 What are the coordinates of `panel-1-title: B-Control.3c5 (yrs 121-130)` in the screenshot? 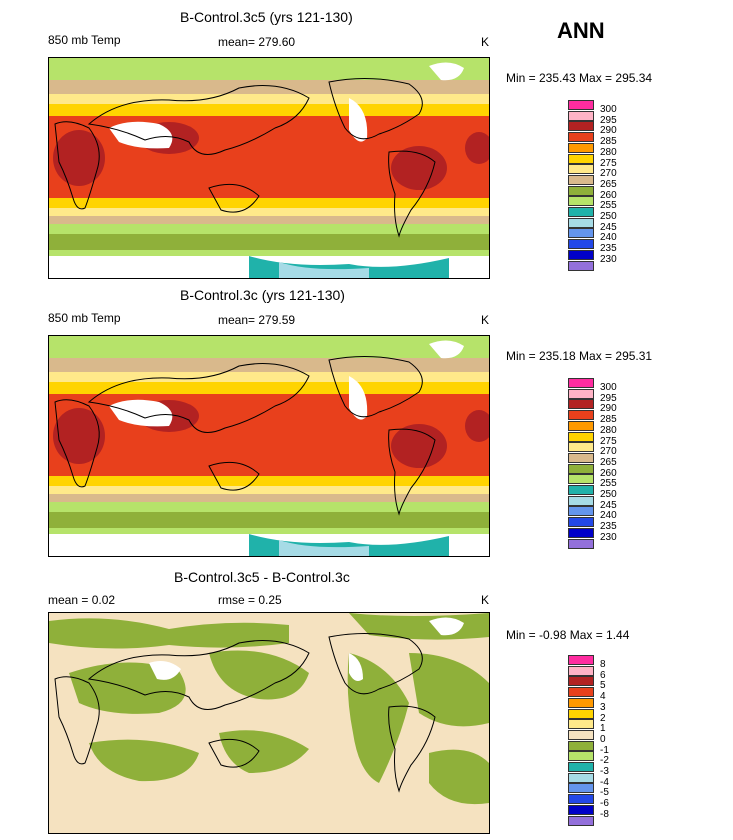 It's located at (266, 17).